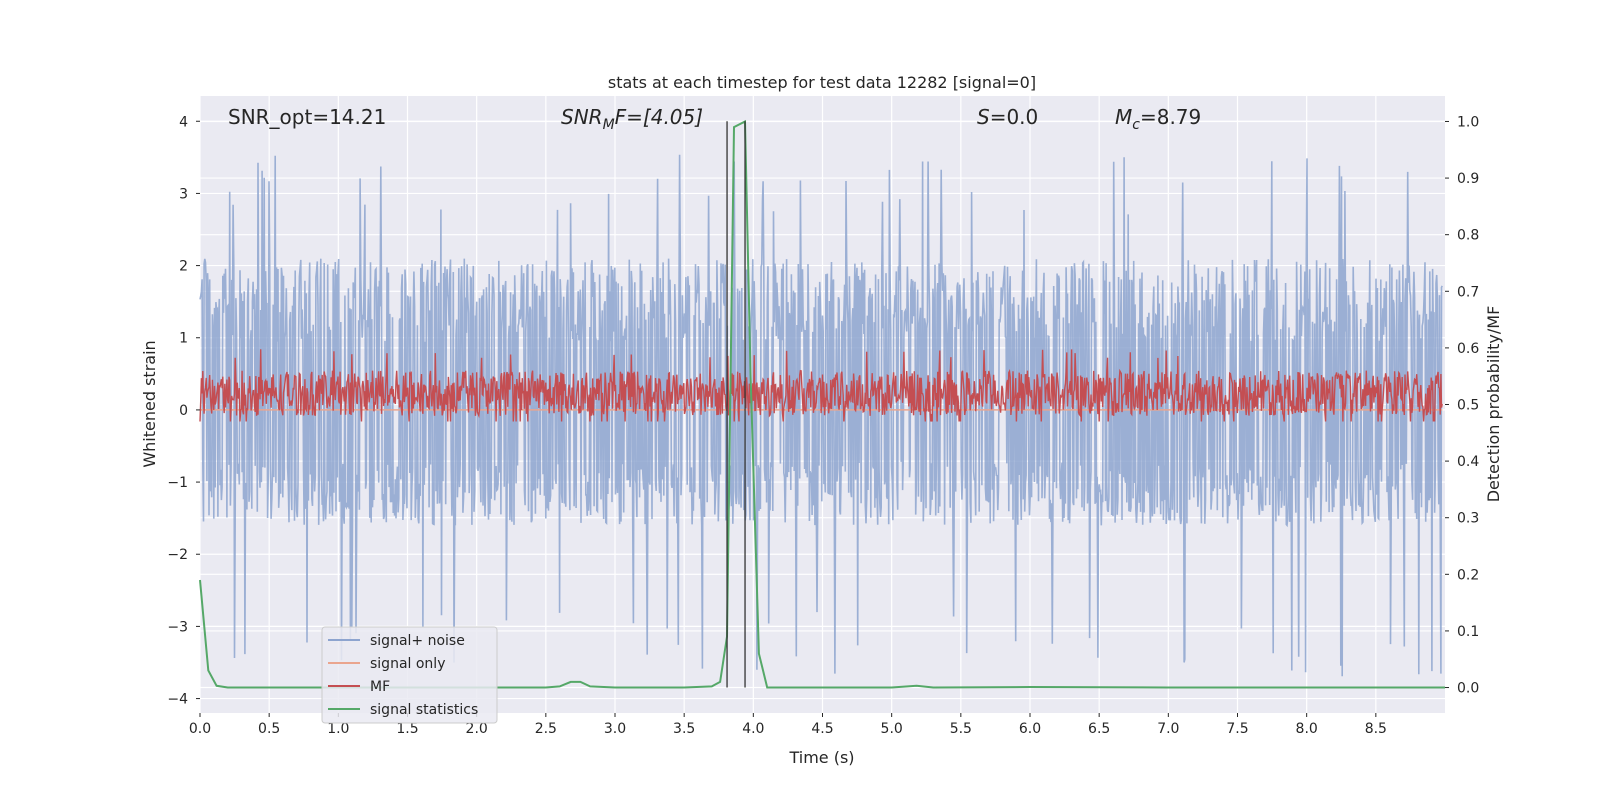 The image size is (1600, 800). Describe the element at coordinates (177, 483) in the screenshot. I see `y-tick-label: −1` at that location.